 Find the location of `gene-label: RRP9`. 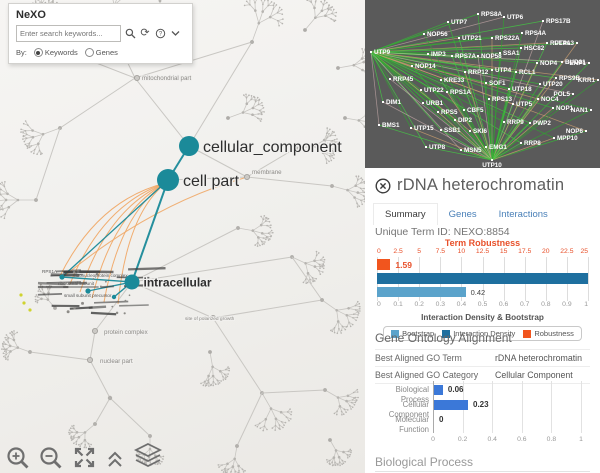

gene-label: RRP9 is located at coordinates (515, 122).